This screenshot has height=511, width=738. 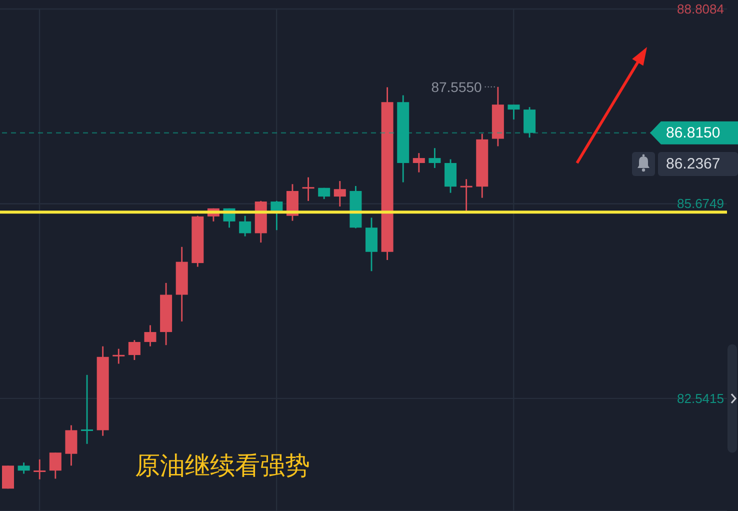 I want to click on annotation: 原油继续看强势, so click(x=222, y=465).